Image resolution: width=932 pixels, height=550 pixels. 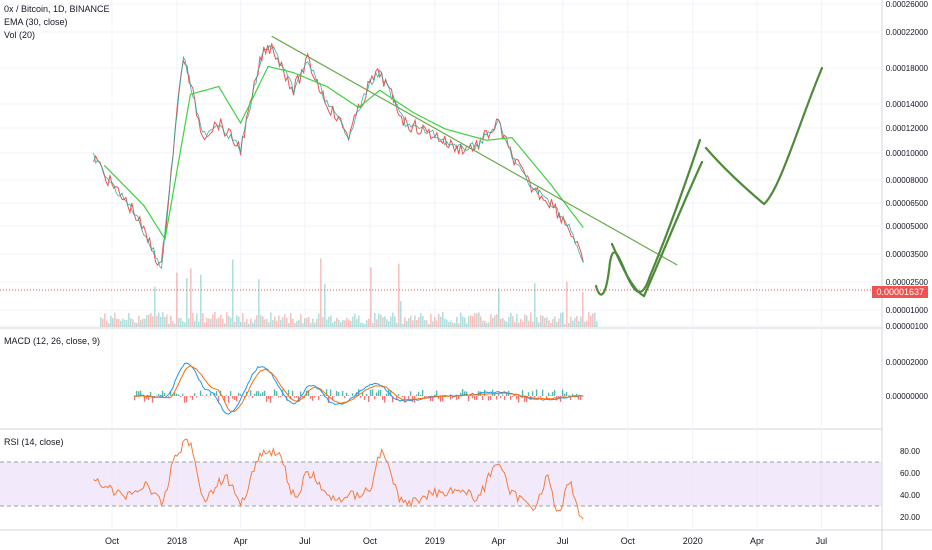 What do you see at coordinates (441, 484) in the screenshot?
I see `rsi-band-fill` at bounding box center [441, 484].